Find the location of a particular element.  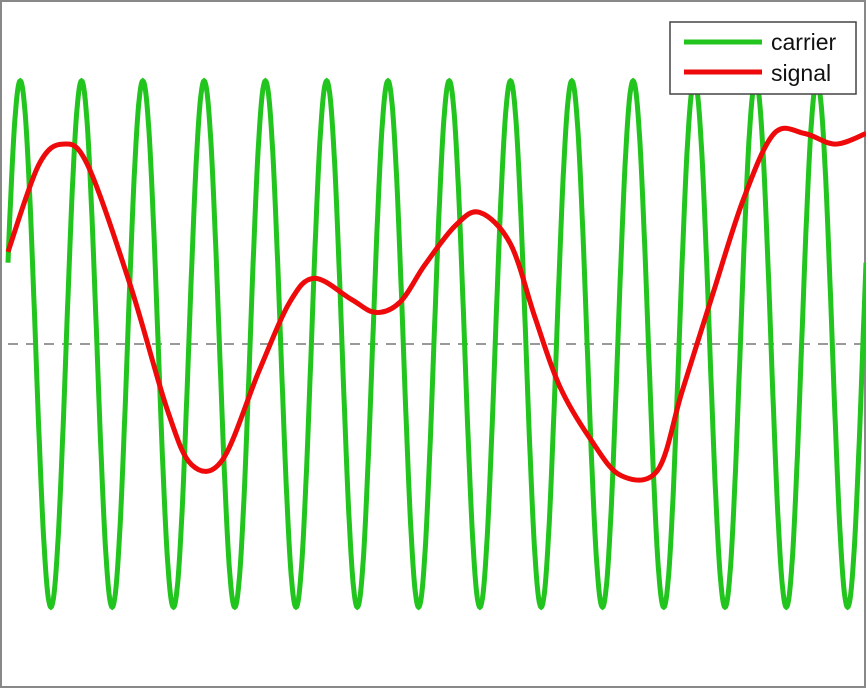

legend-box is located at coordinates (763, 58).